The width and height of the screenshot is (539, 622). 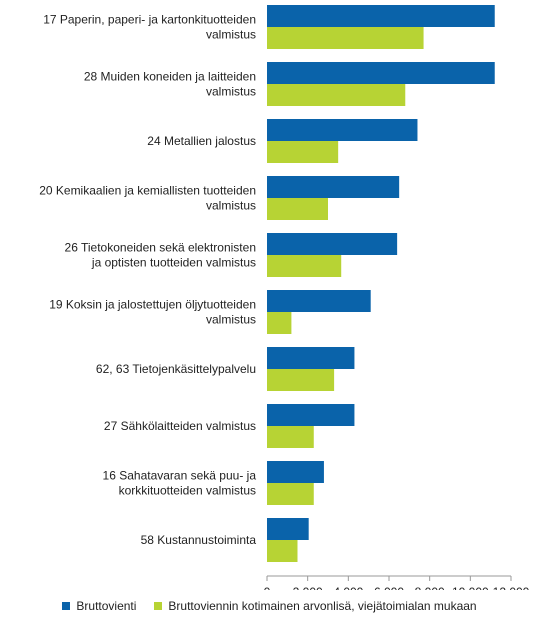 What do you see at coordinates (470, 587) in the screenshot?
I see `x-tick-label: 10 000` at bounding box center [470, 587].